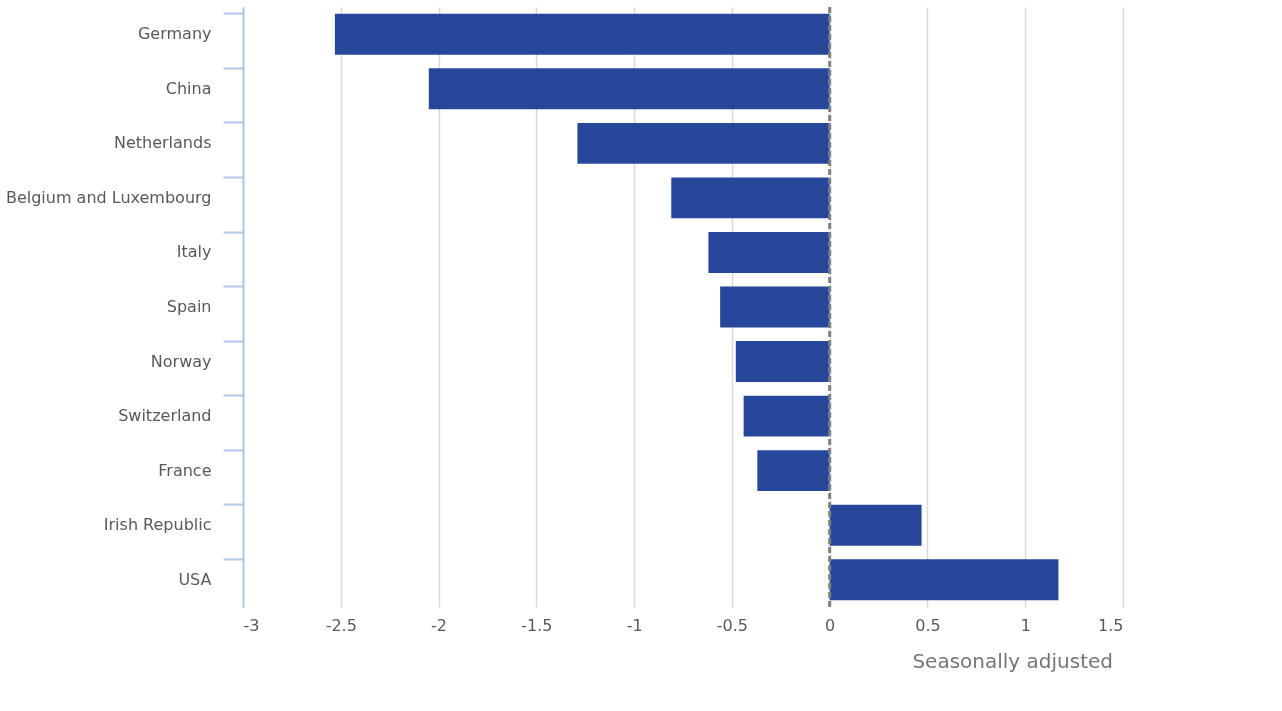  What do you see at coordinates (830, 625) in the screenshot?
I see `x-tick-label: 0` at bounding box center [830, 625].